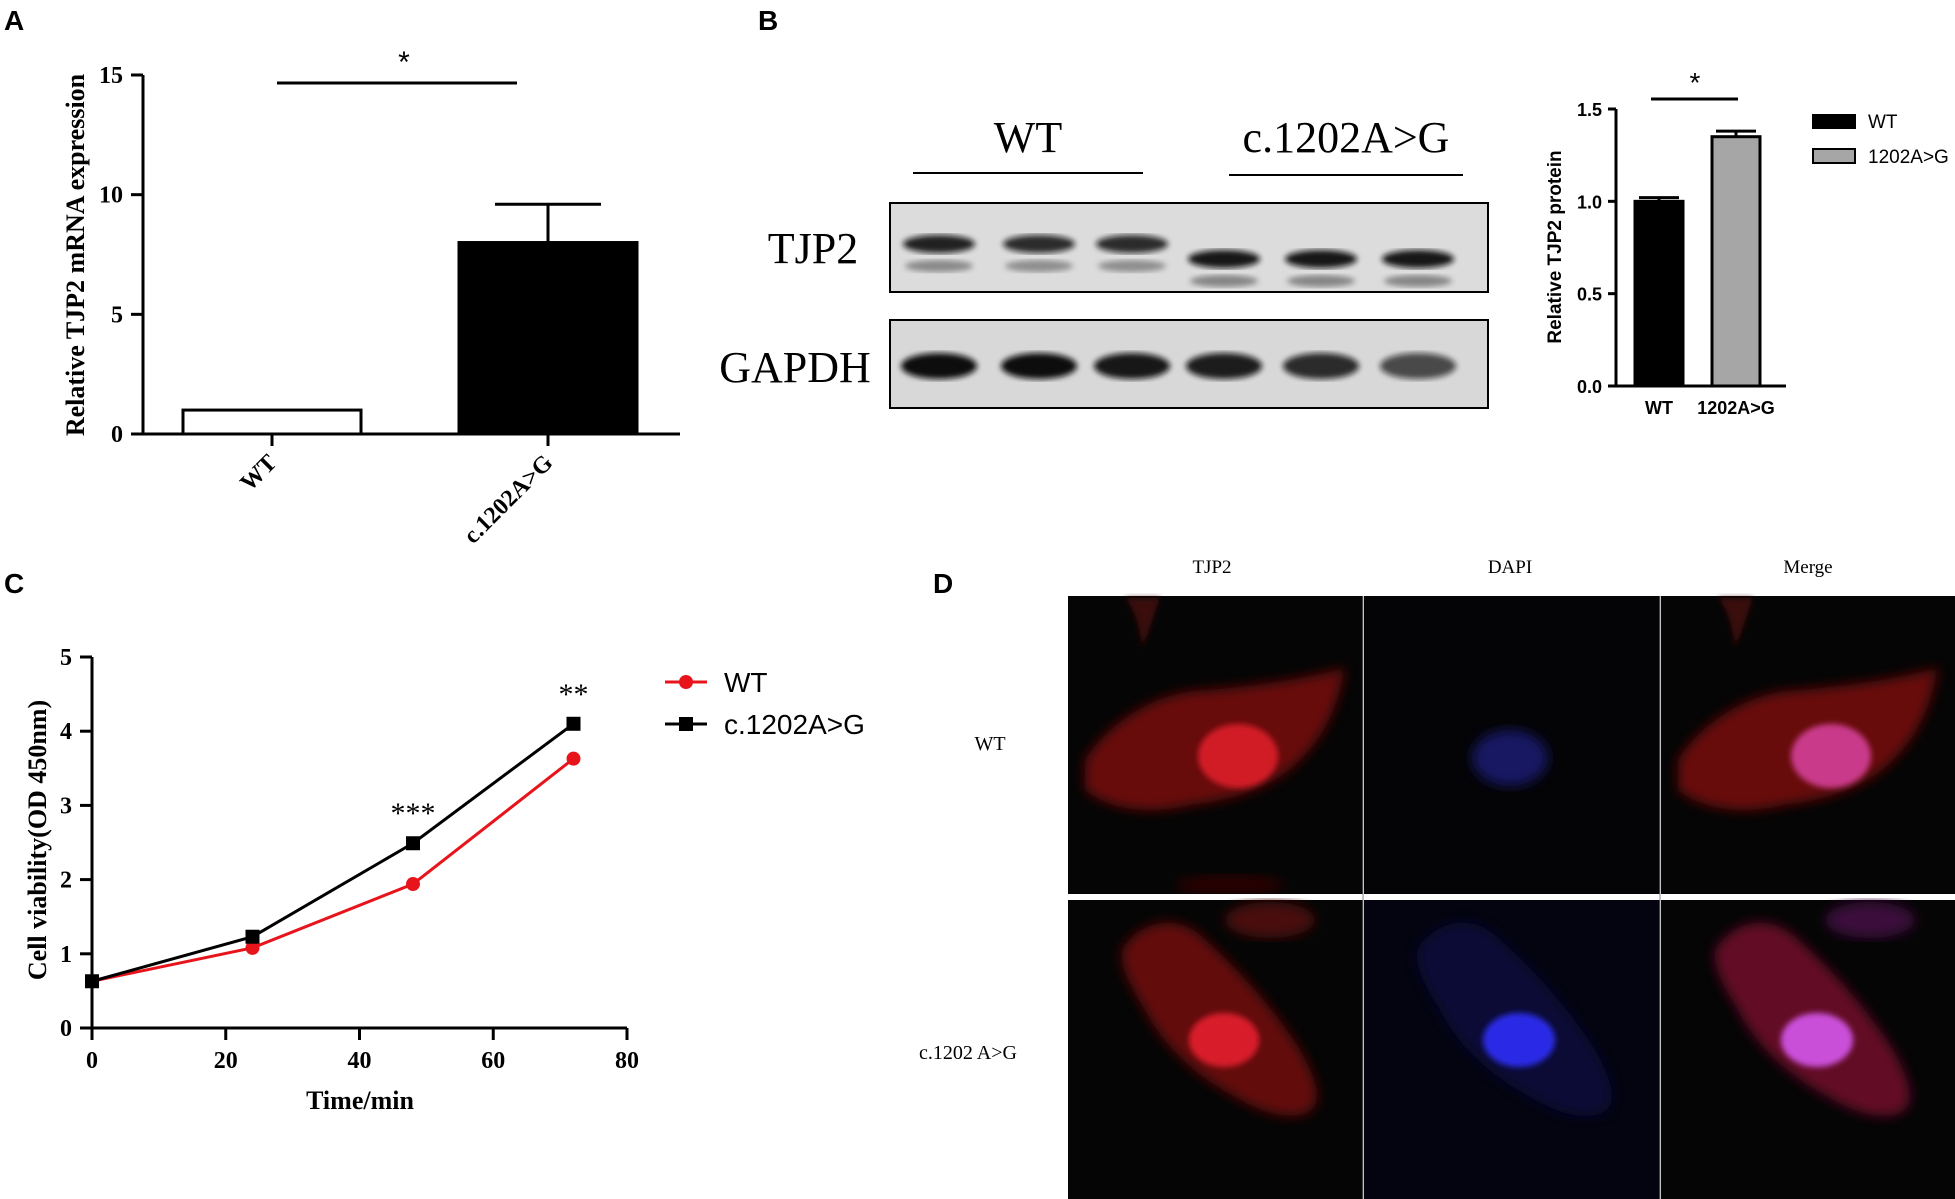 This screenshot has height=1199, width=1955. What do you see at coordinates (794, 724) in the screenshot?
I see `legend-label-mutant: c.1202A>G` at bounding box center [794, 724].